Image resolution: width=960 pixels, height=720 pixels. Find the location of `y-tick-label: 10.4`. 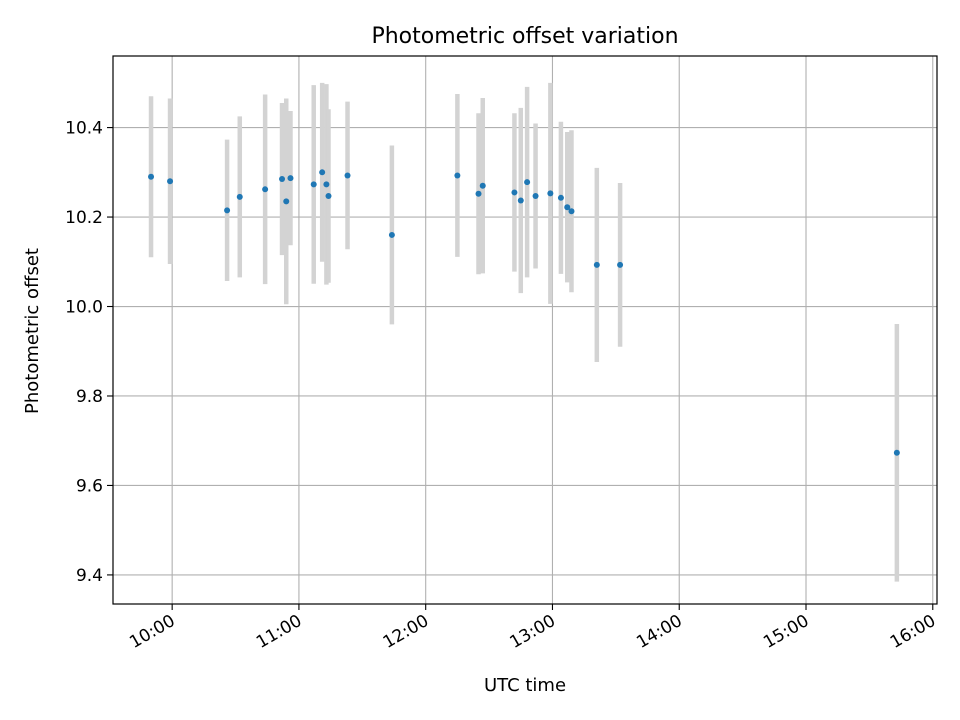

y-tick-label: 10.4 is located at coordinates (84, 129).